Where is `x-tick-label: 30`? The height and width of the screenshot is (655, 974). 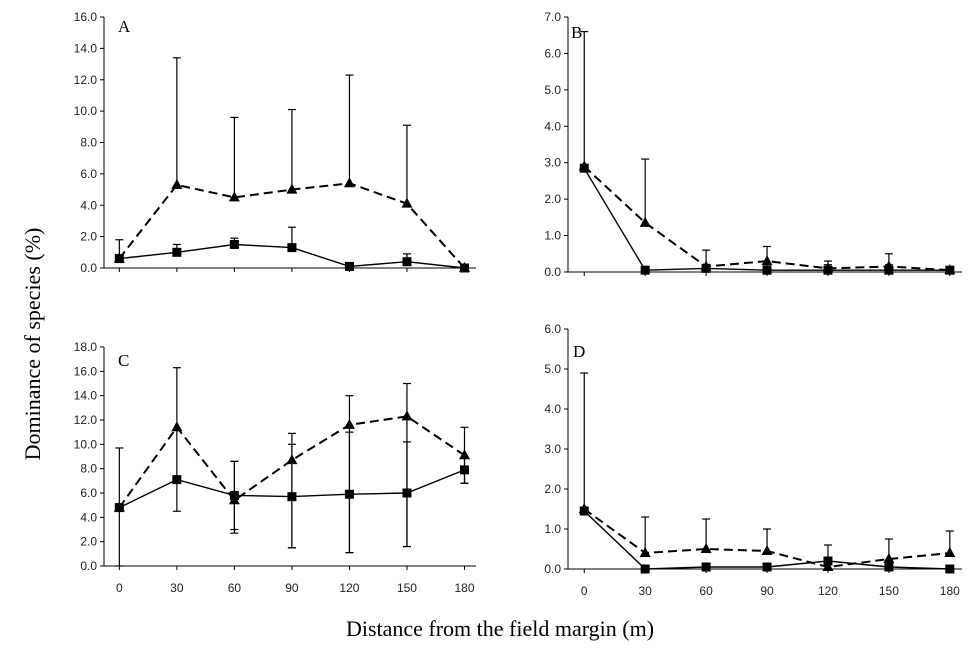 x-tick-label: 30 is located at coordinates (645, 591).